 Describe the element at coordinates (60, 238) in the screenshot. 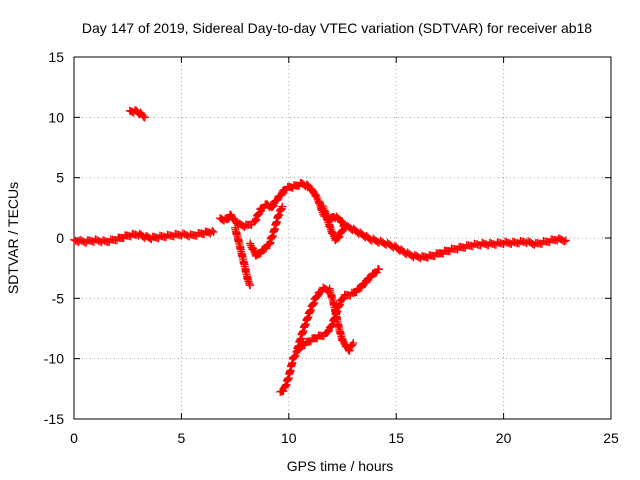

I see `y-tick-label: 0` at that location.